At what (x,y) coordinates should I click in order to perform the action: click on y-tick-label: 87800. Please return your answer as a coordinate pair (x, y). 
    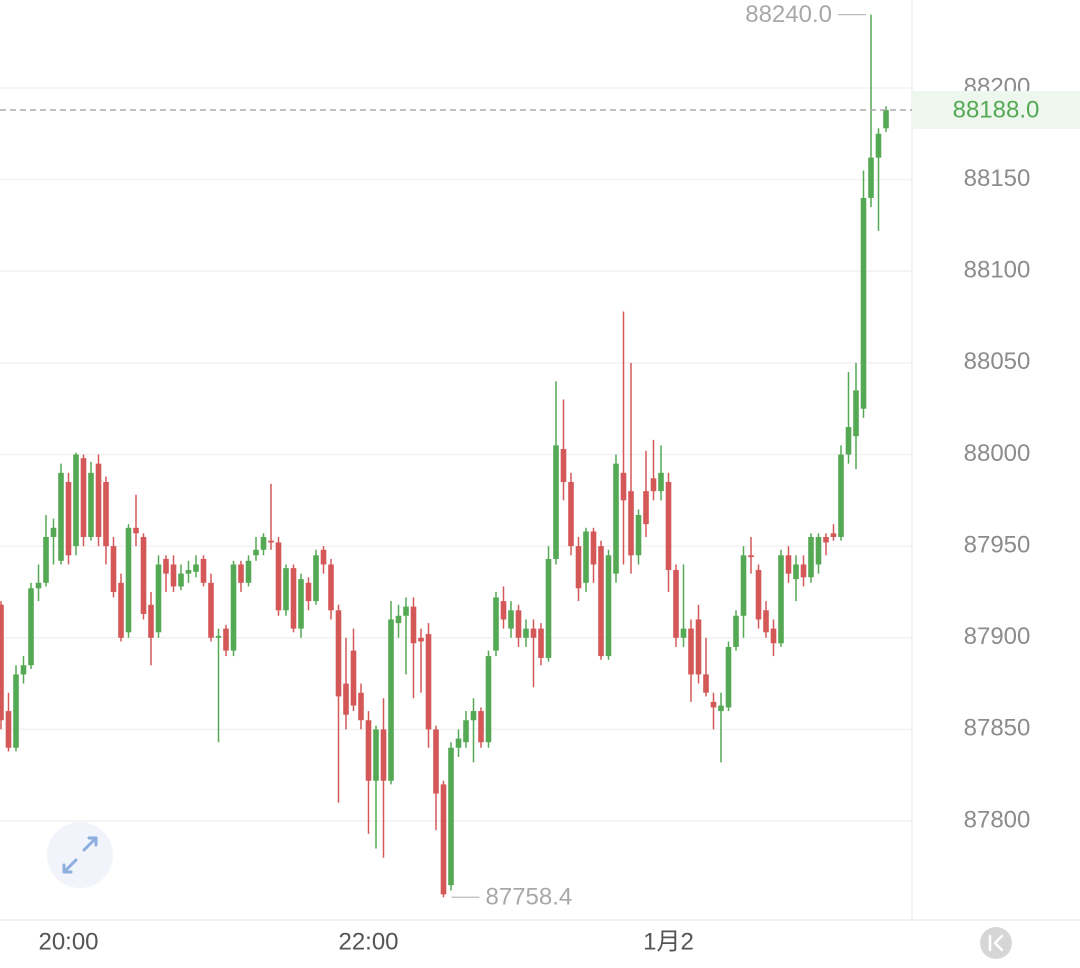
    Looking at the image, I should click on (997, 819).